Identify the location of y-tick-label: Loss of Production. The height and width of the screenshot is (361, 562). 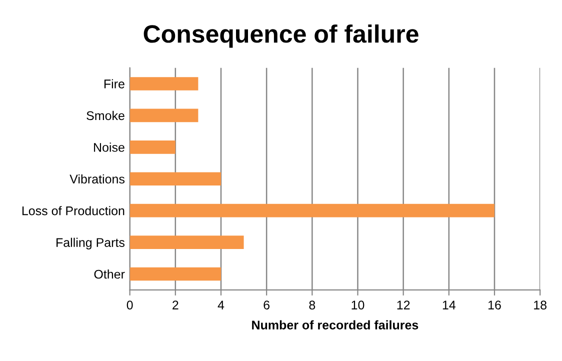
(73, 211).